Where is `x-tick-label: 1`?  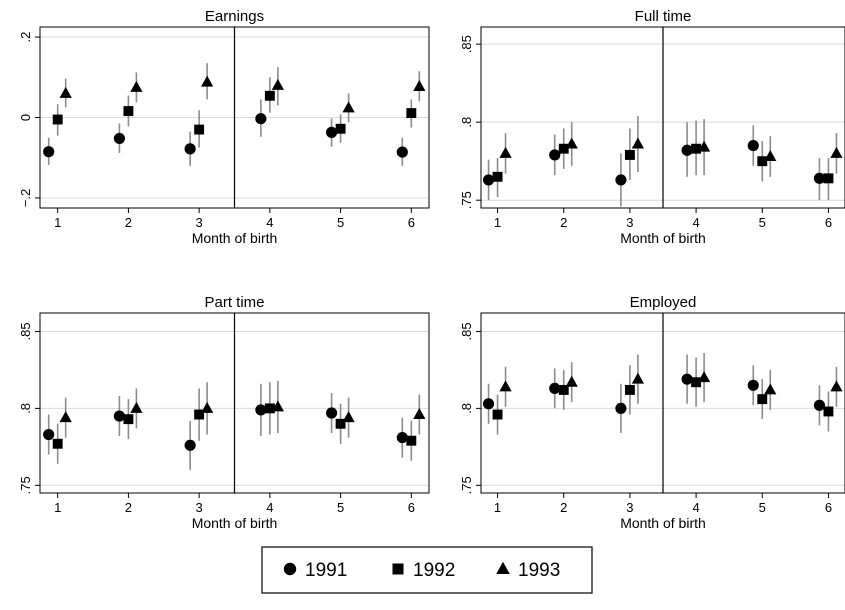
x-tick-label: 1 is located at coordinates (57, 222).